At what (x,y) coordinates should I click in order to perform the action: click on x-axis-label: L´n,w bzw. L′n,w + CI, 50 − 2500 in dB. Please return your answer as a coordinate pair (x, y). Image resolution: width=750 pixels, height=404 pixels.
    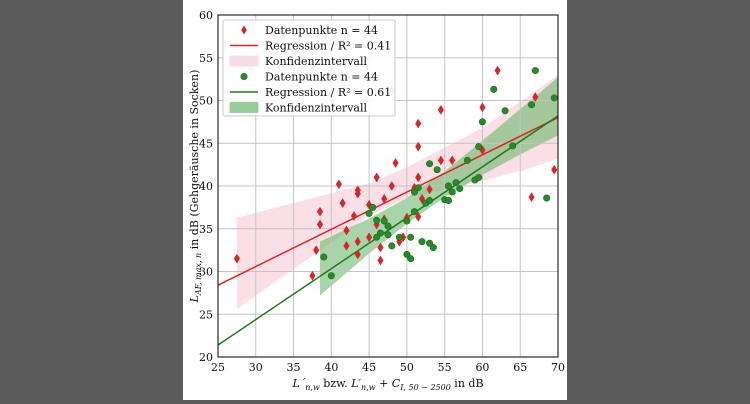
    Looking at the image, I should click on (387, 384).